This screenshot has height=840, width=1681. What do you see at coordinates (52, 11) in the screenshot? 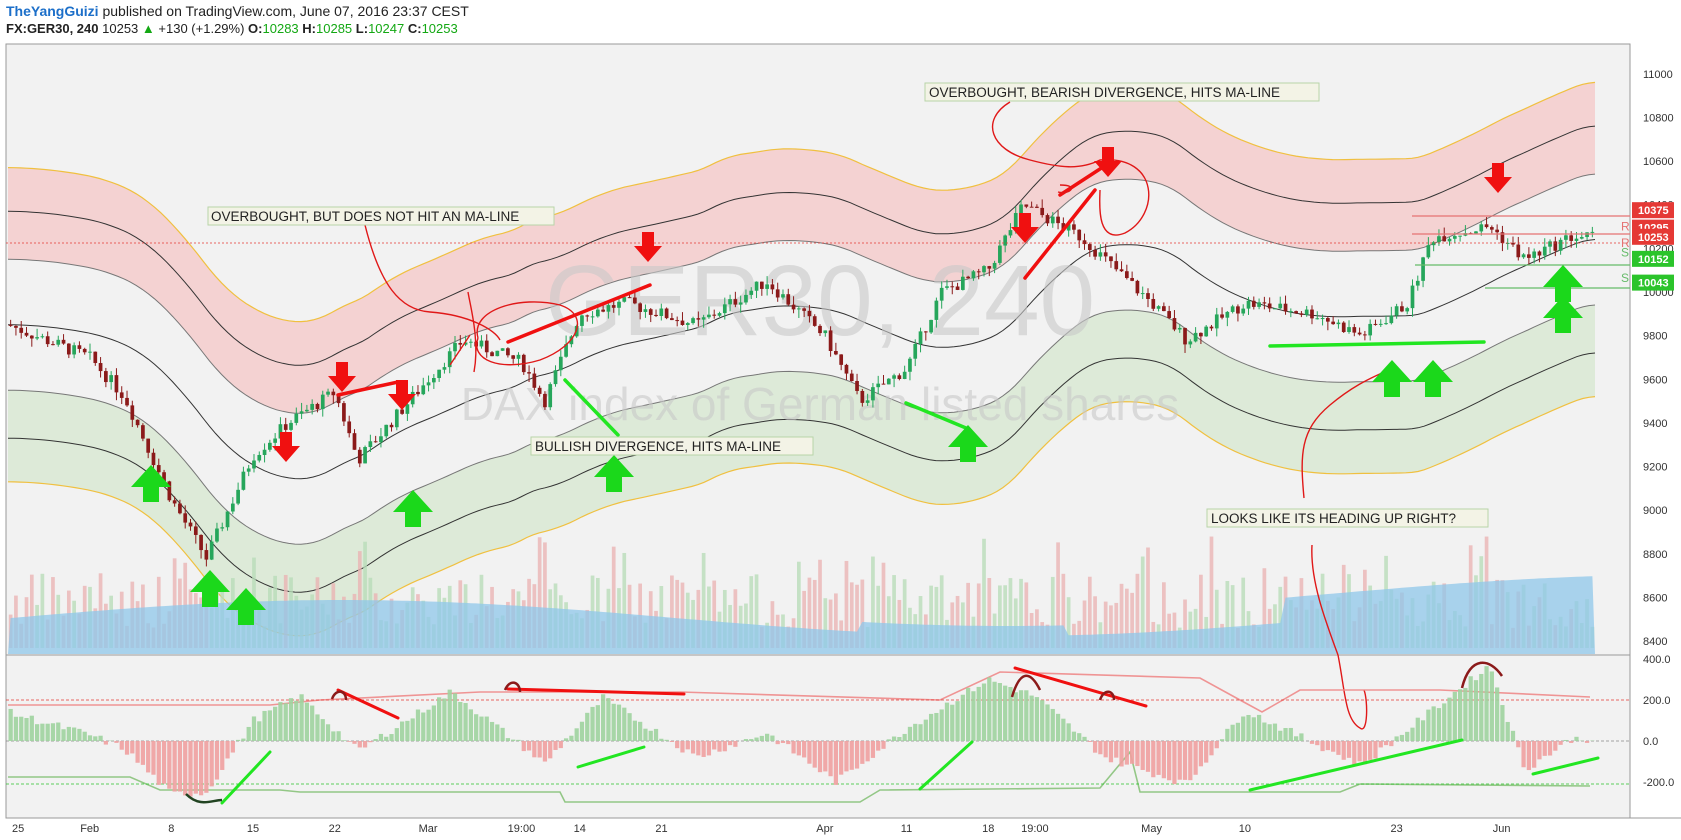
I see `author-link: TheYangGuizi` at bounding box center [52, 11].